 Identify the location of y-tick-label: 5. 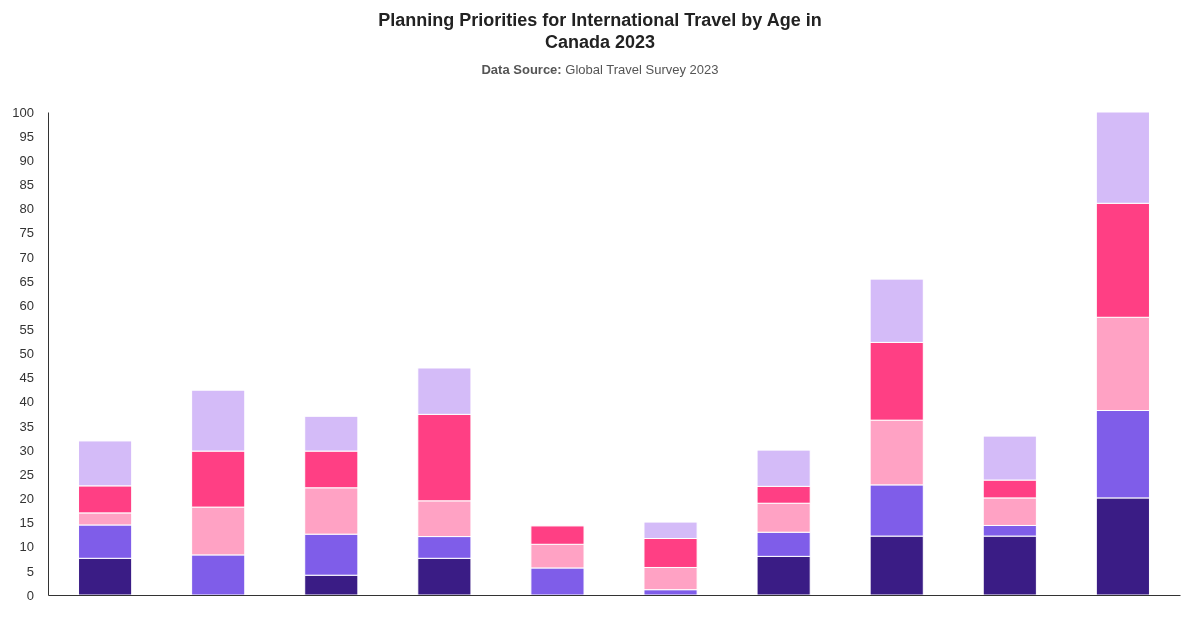
(30, 571).